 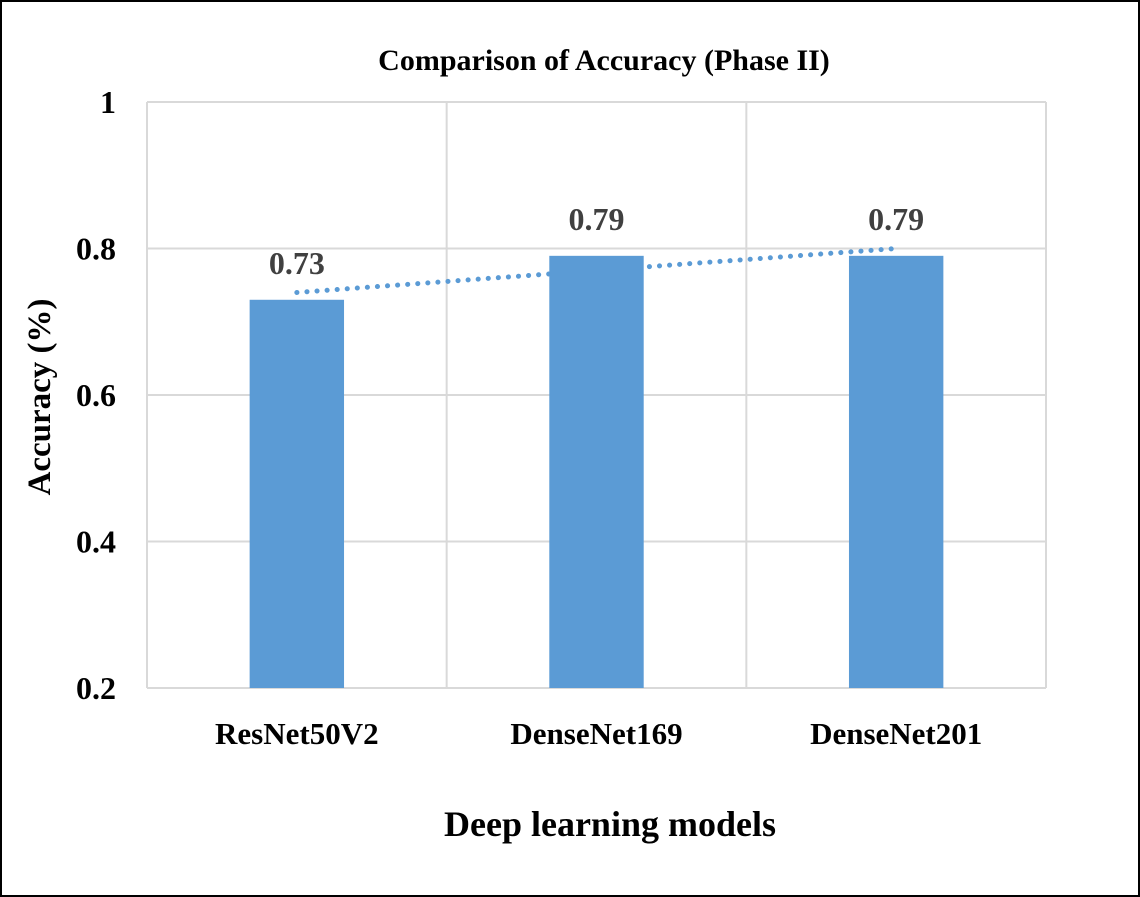 What do you see at coordinates (896, 219) in the screenshot?
I see `data-label-densenet201: 0.79` at bounding box center [896, 219].